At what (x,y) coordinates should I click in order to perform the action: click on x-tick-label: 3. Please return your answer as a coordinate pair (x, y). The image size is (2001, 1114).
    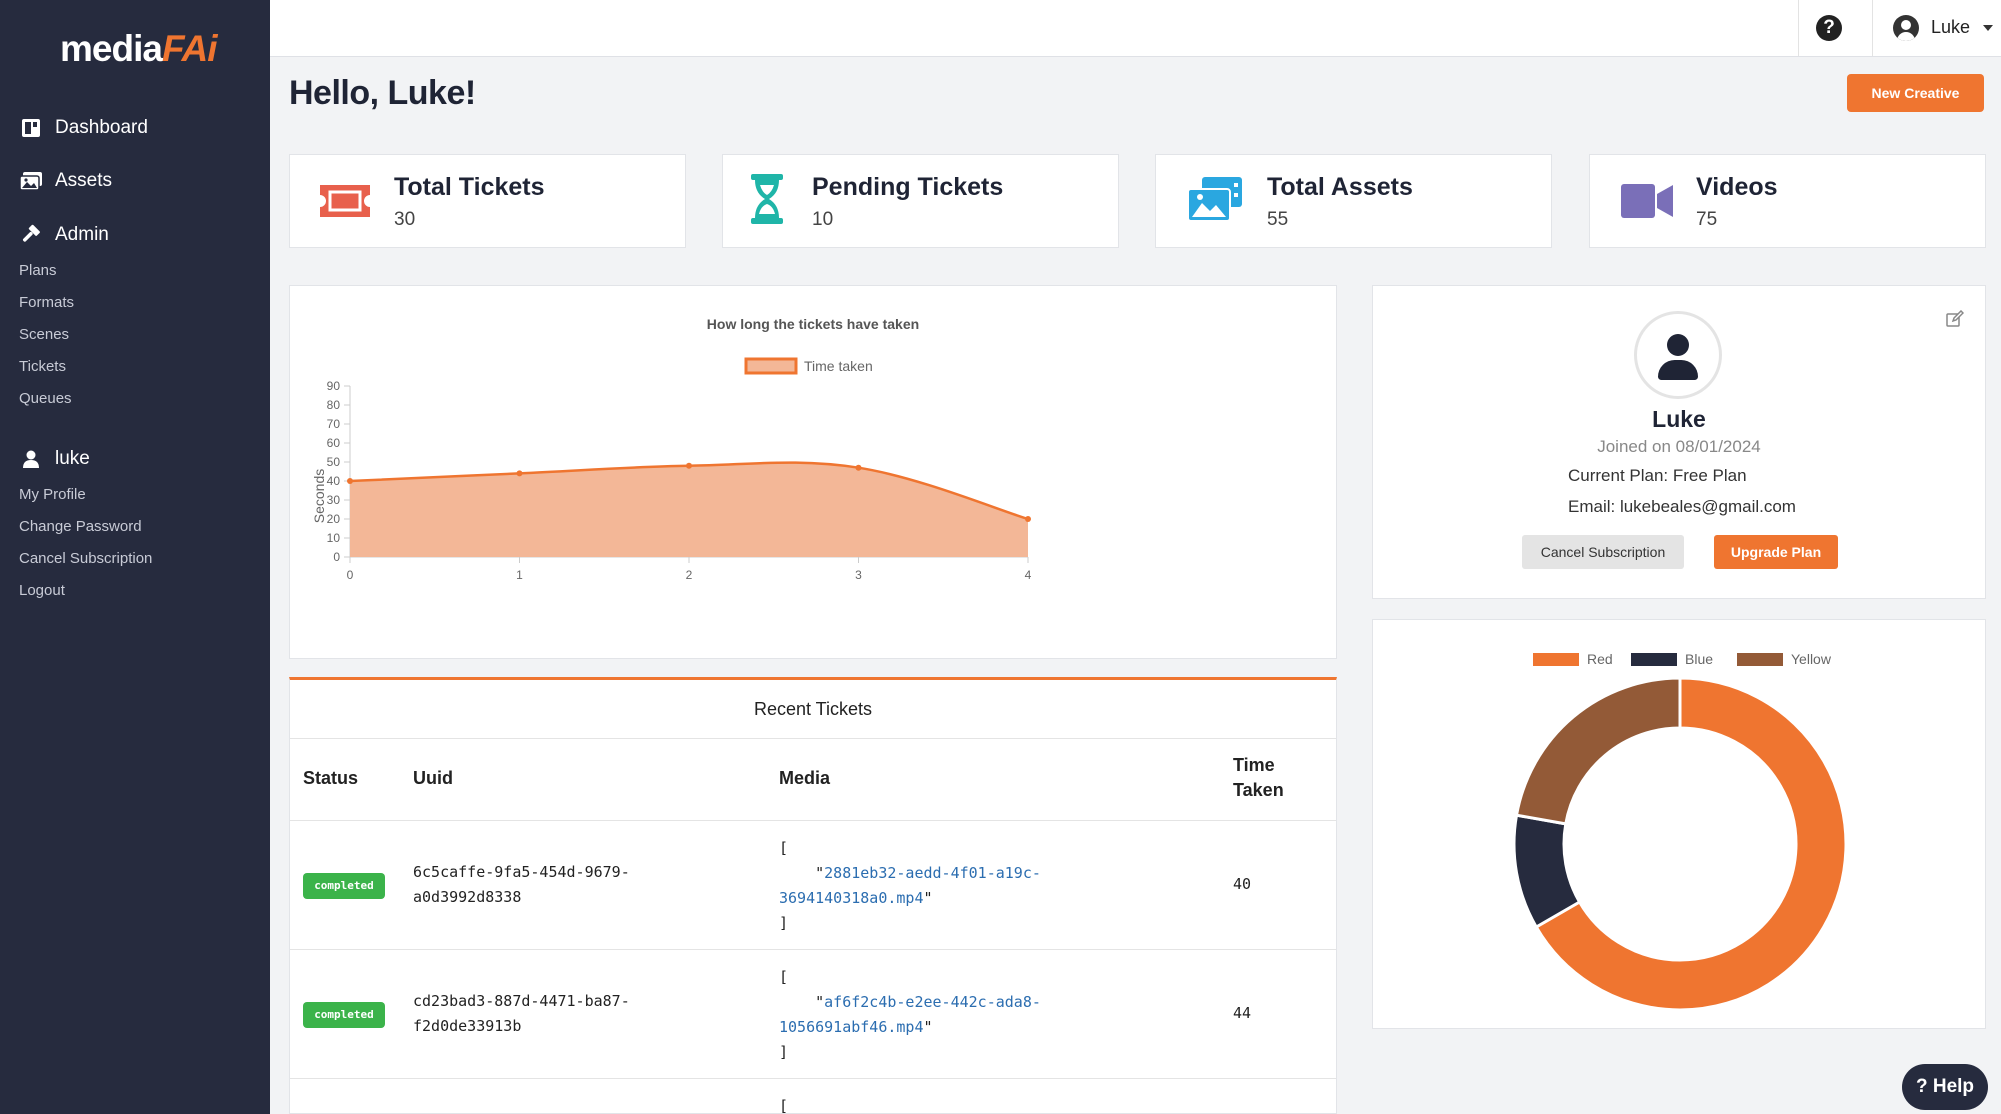
    Looking at the image, I should click on (858, 575).